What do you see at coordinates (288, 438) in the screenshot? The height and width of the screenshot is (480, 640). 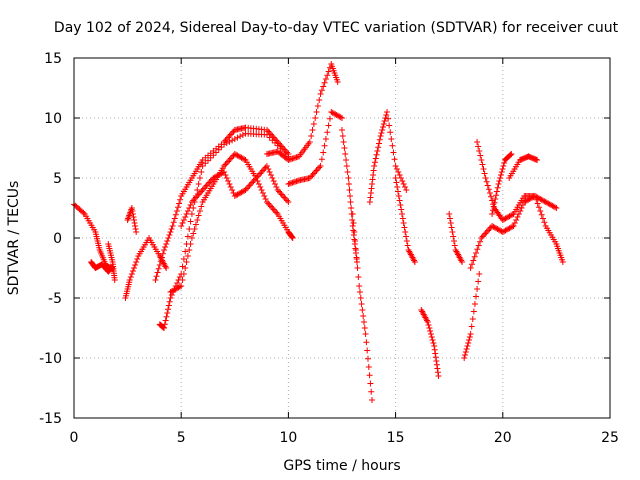 I see `x-tick-label: 10` at bounding box center [288, 438].